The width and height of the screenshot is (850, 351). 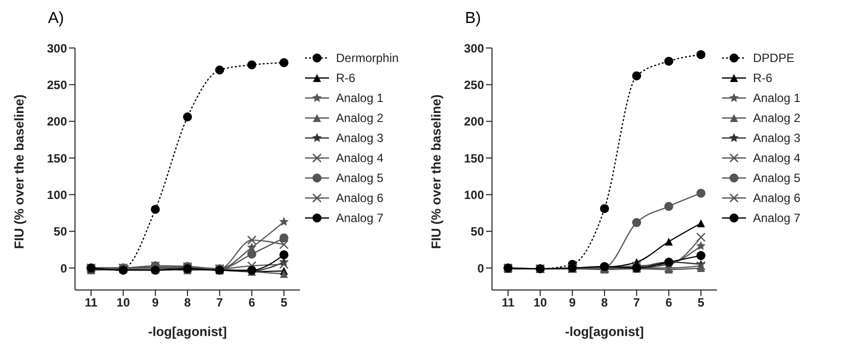 I want to click on legend-label: DPDPE, so click(x=773, y=58).